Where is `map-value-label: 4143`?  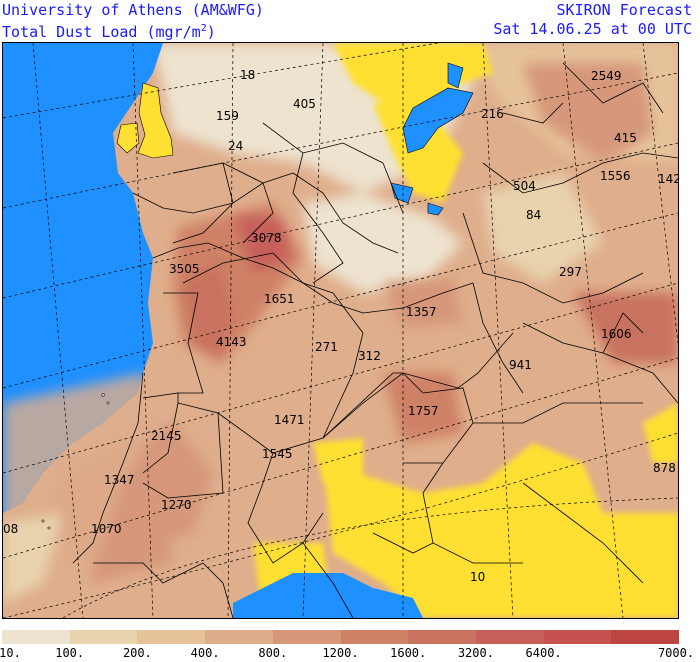
map-value-label: 4143 is located at coordinates (231, 342).